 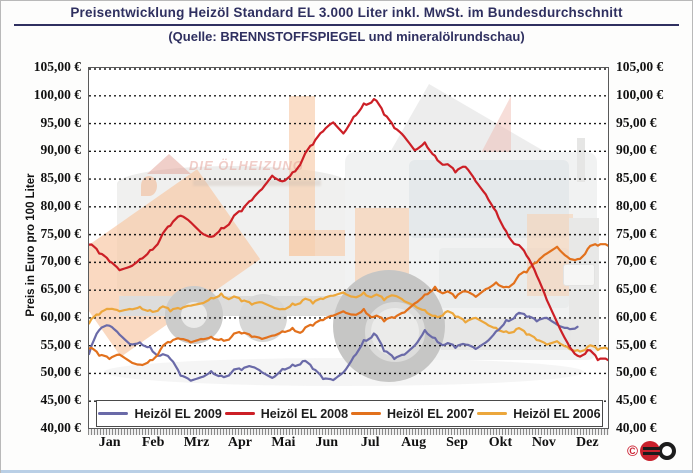 I want to click on truck-headlight, so click(x=579, y=275).